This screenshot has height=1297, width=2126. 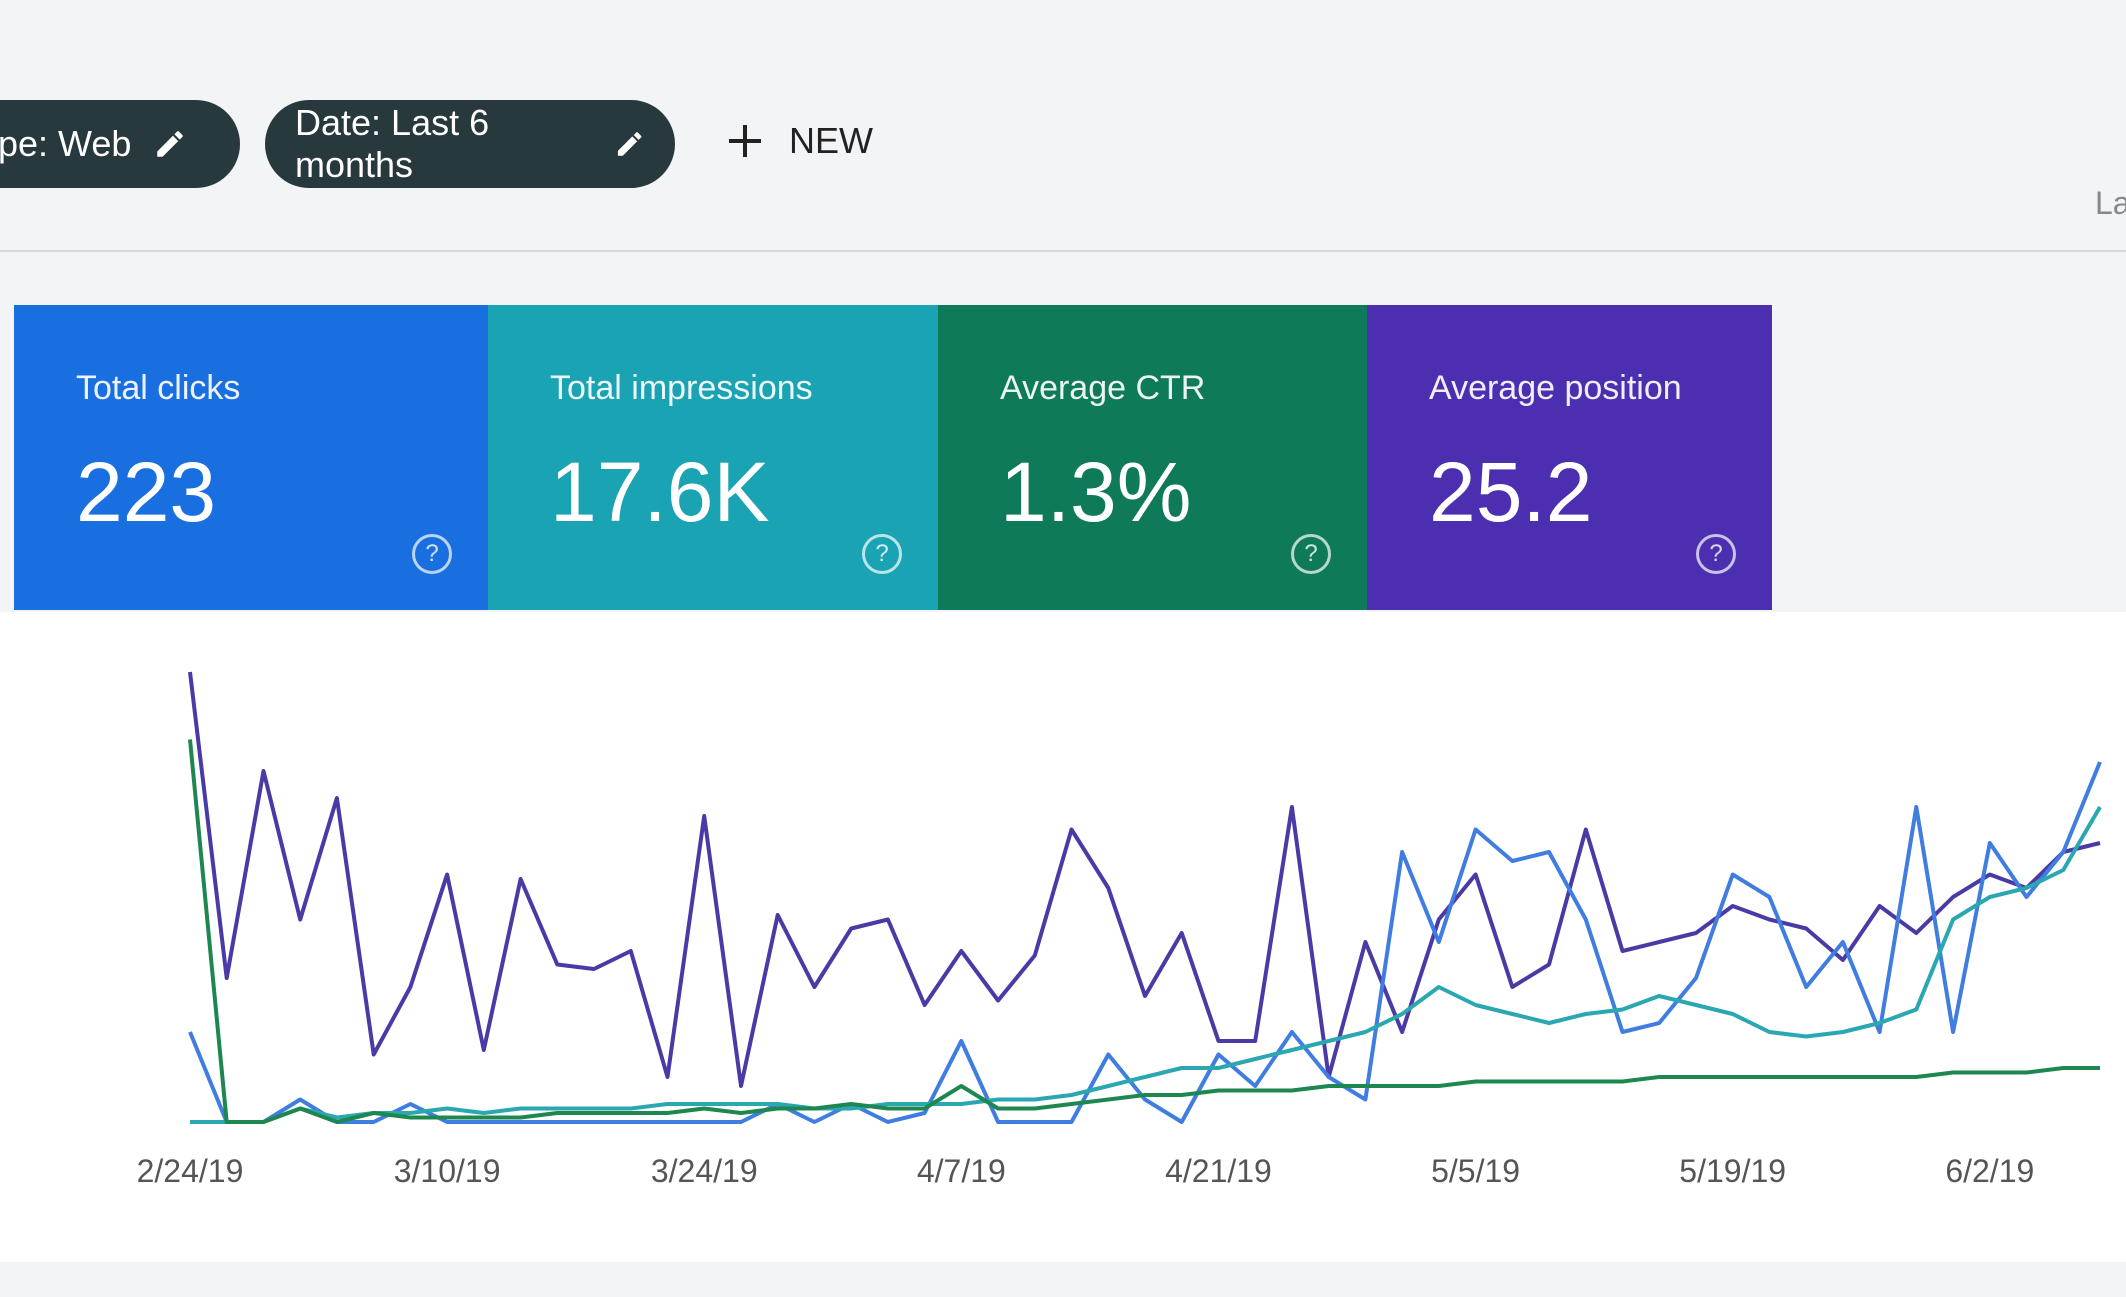 I want to click on metric-card: Average CTR 1.3%?, so click(x=1152, y=457).